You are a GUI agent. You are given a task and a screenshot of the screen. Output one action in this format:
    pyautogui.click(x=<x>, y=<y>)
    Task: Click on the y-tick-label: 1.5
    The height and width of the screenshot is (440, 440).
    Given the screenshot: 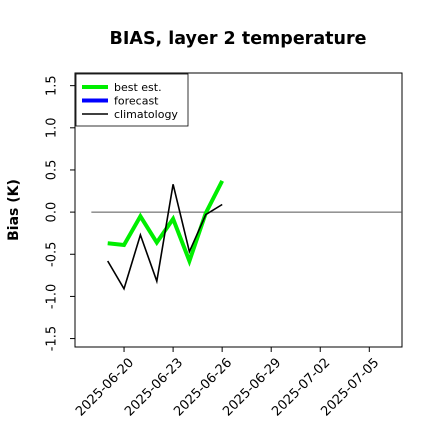 What is the action you would take?
    pyautogui.click(x=52, y=85)
    